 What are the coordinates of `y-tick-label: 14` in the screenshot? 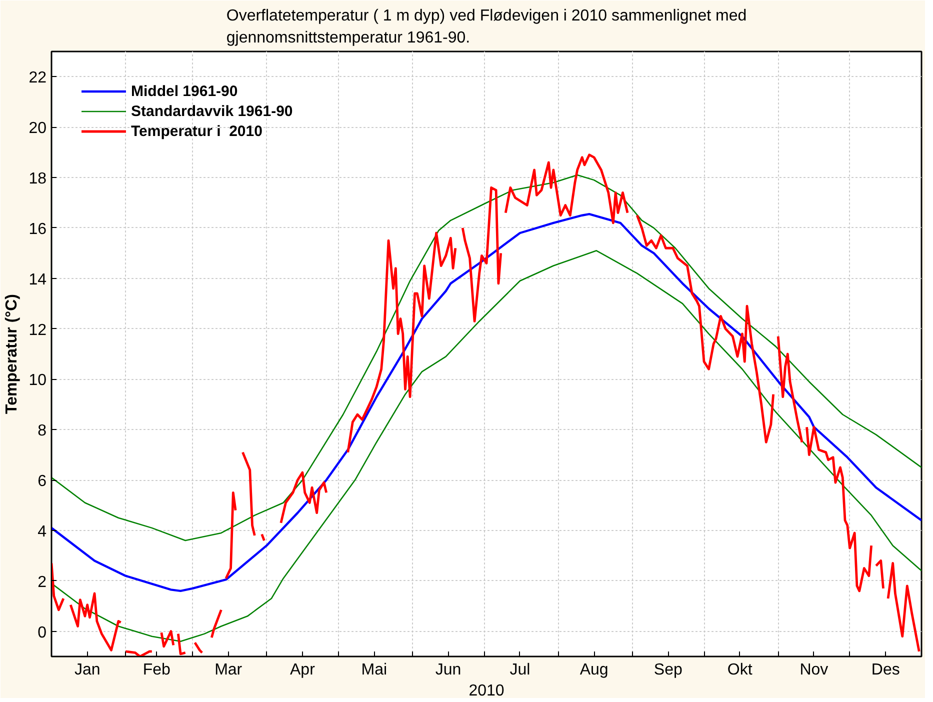 It's located at (37, 279).